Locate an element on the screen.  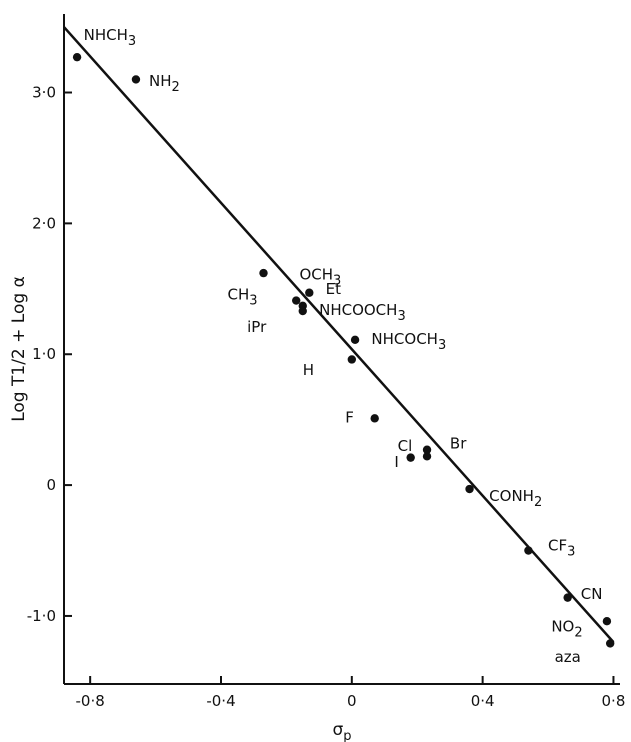
point-label: F is located at coordinates (349, 417).